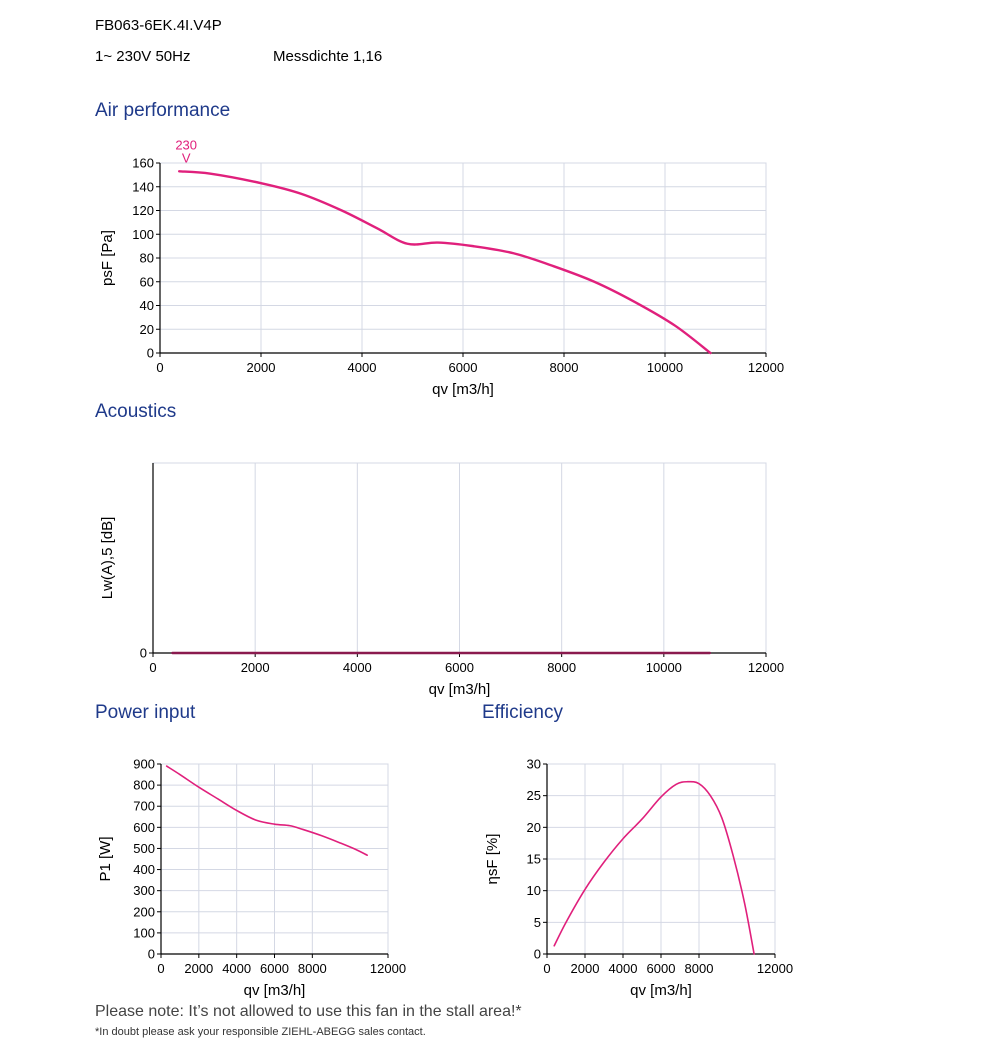 This screenshot has width=1000, height=1042. What do you see at coordinates (564, 367) in the screenshot?
I see `air-x-tick-label: 8000` at bounding box center [564, 367].